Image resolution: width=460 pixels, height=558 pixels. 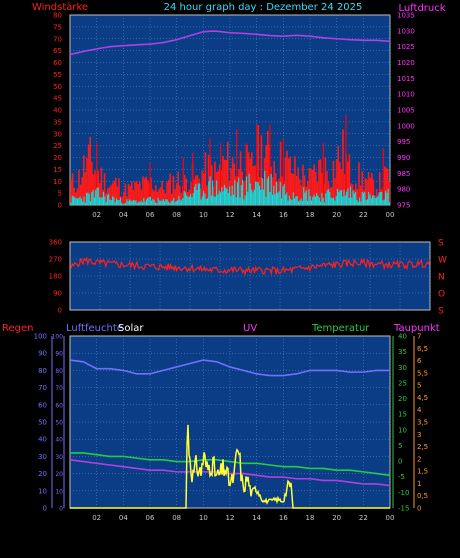 I want to click on chart-title: 24 hour graph day : Dezember 24 2025, so click(x=263, y=7).